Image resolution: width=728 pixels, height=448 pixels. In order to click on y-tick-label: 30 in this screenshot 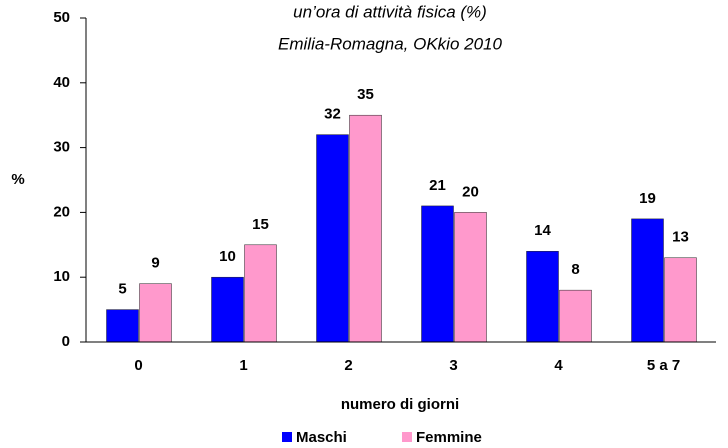, I will do `click(61, 147)`.